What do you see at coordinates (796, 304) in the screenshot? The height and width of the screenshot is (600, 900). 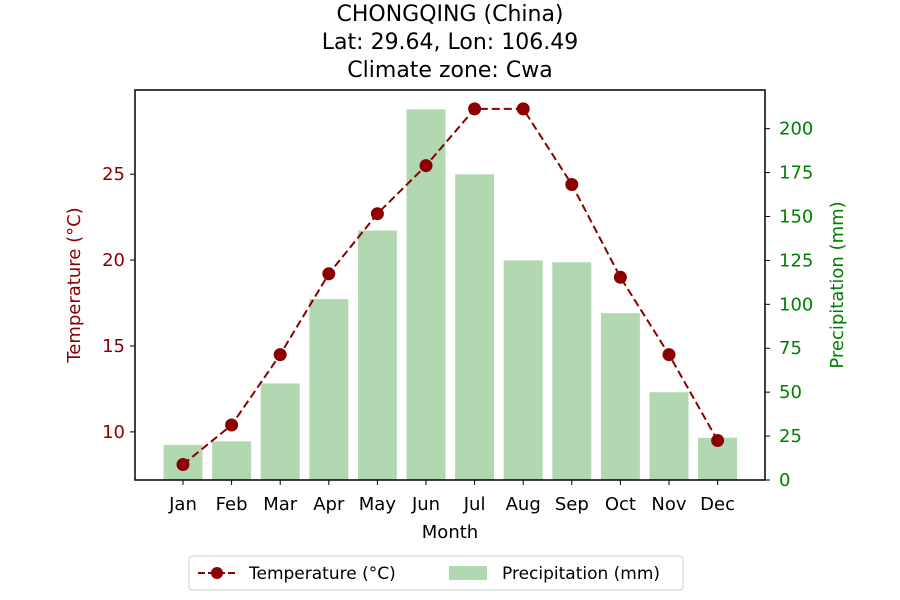 I see `right-tick-label: 100` at bounding box center [796, 304].